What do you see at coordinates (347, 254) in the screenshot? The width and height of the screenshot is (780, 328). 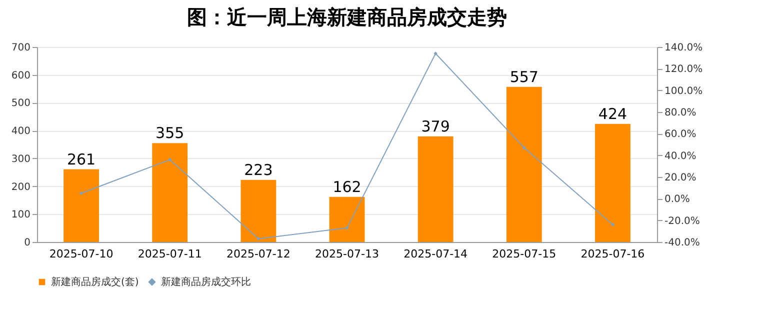 I see `x-tick-label: 2025-07-13` at bounding box center [347, 254].